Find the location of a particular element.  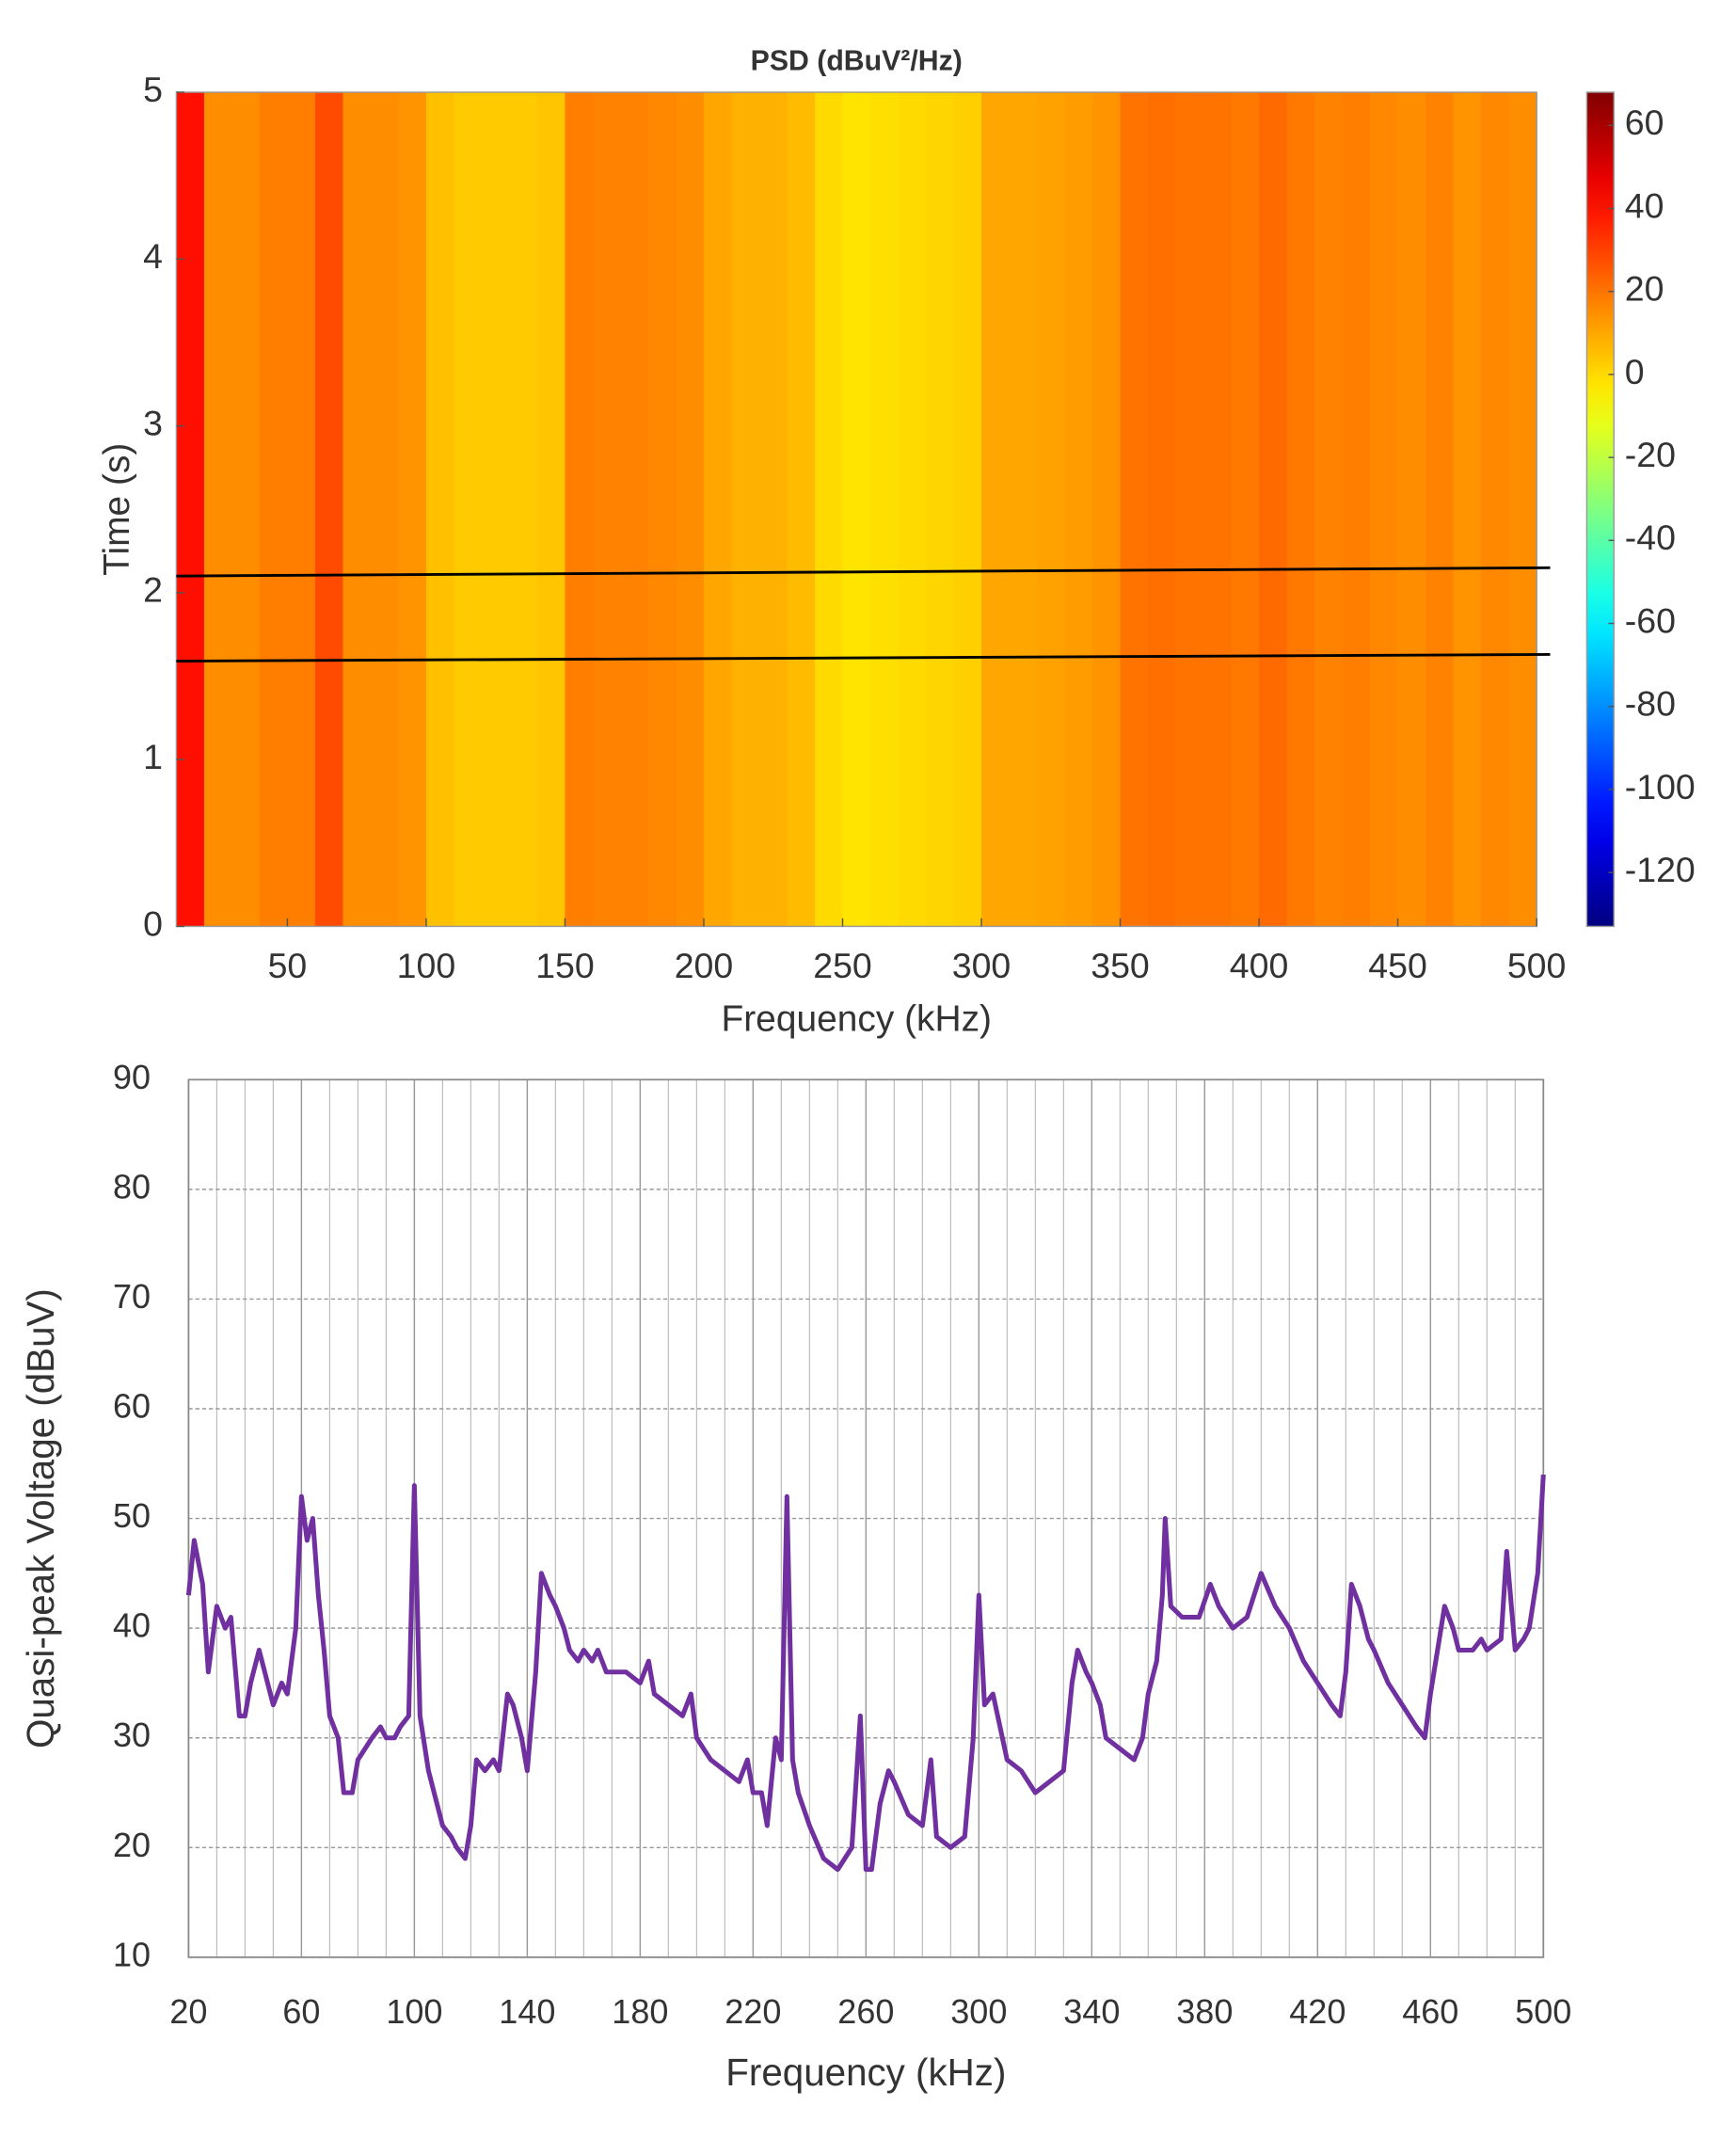

x-tick-label: 260 is located at coordinates (865, 2011).